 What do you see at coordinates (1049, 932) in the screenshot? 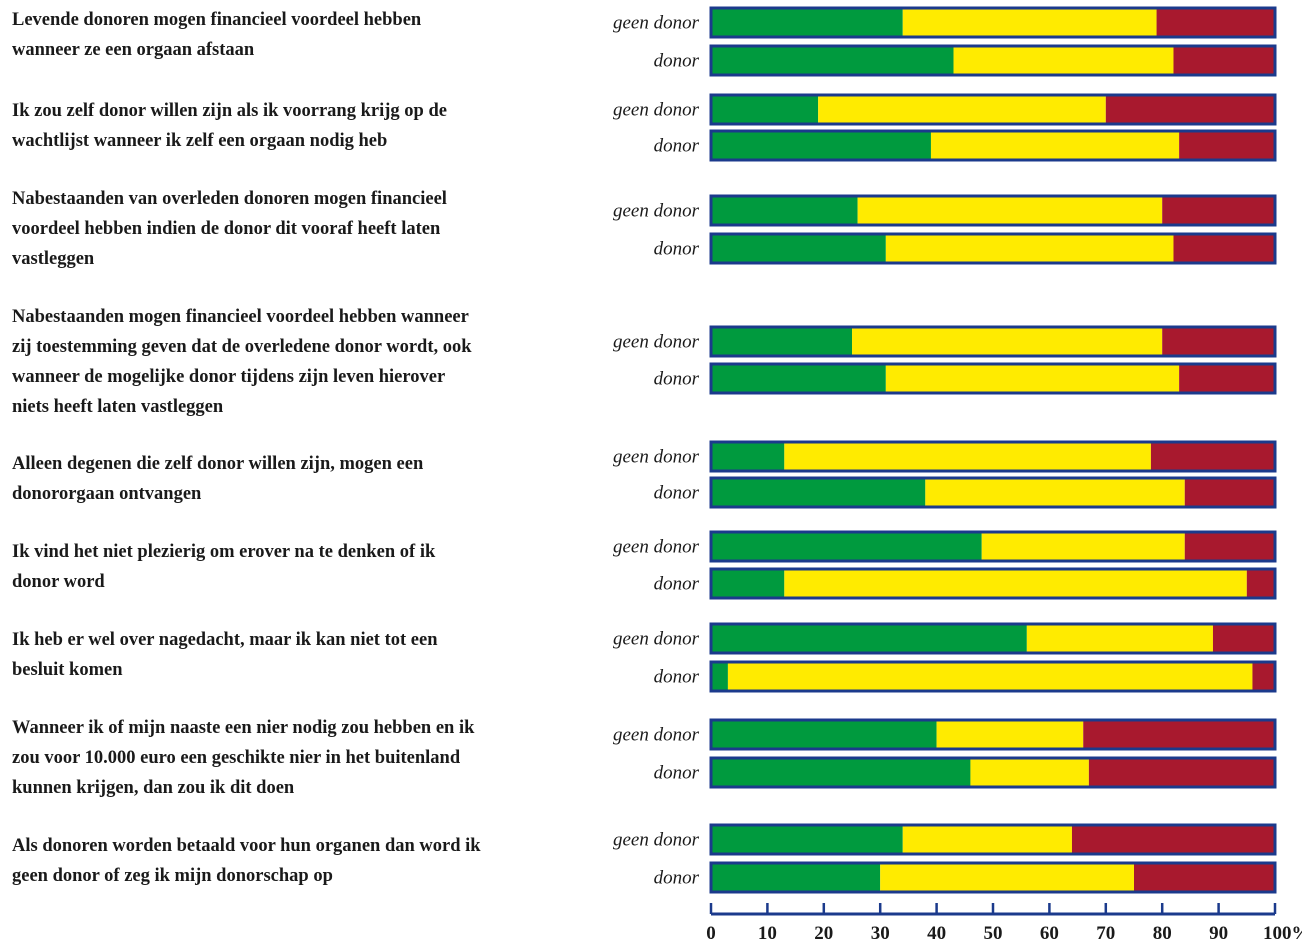
I see `x-tick-label: 60` at bounding box center [1049, 932].